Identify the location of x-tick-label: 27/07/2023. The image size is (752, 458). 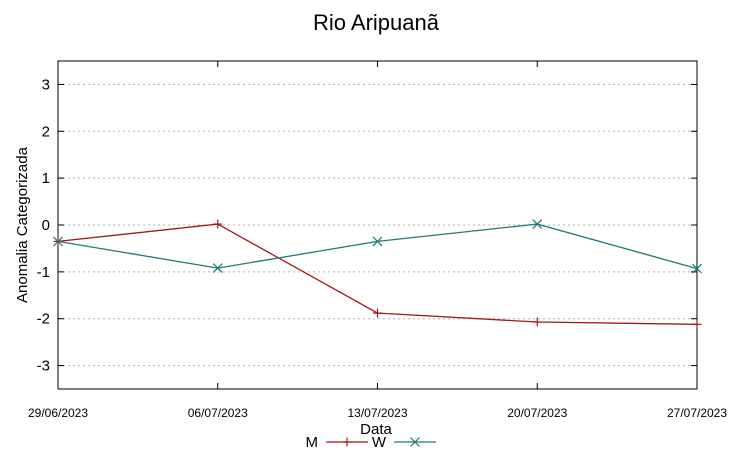
(697, 413).